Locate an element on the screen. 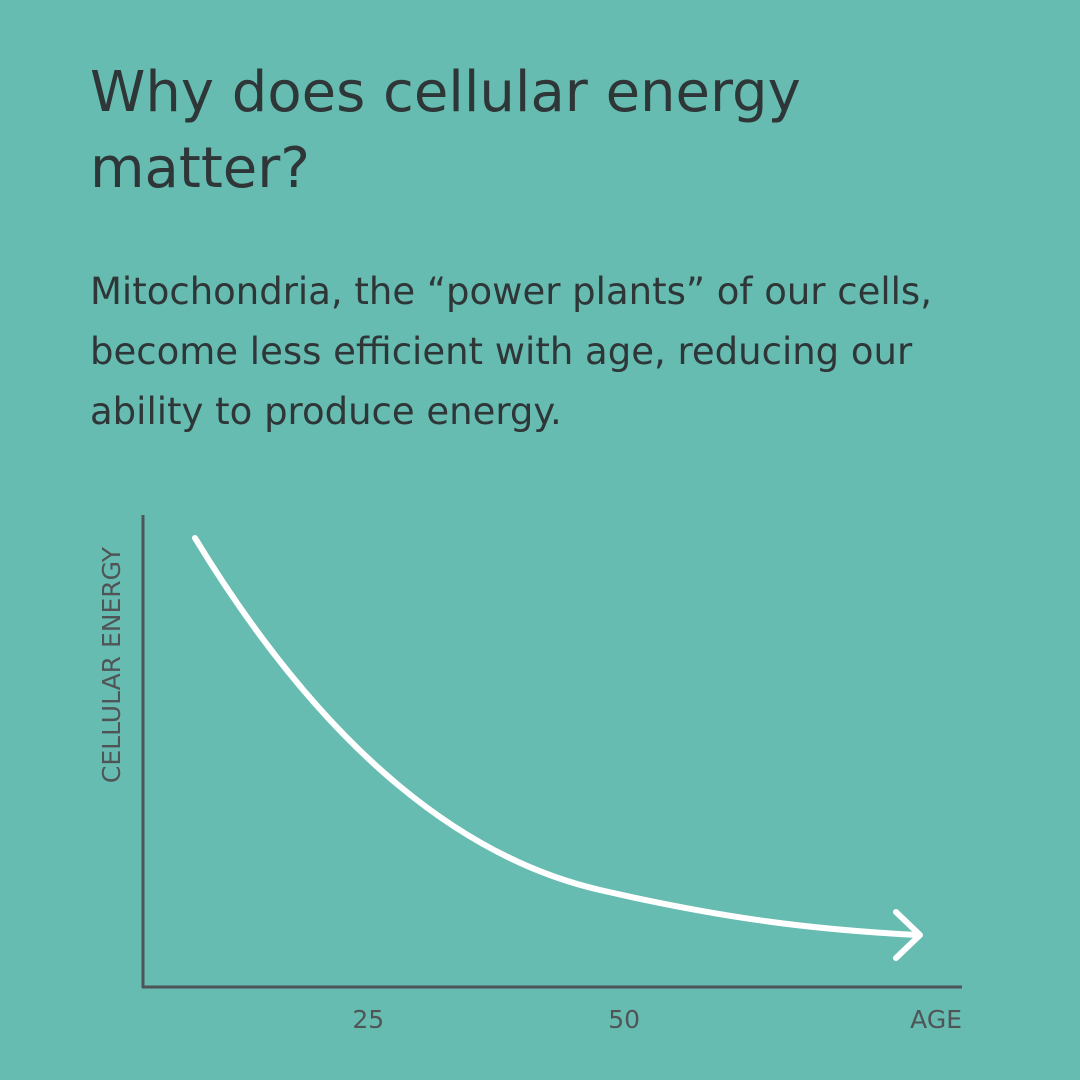 This screenshot has width=1080, height=1080. arrow-head is located at coordinates (908, 935).